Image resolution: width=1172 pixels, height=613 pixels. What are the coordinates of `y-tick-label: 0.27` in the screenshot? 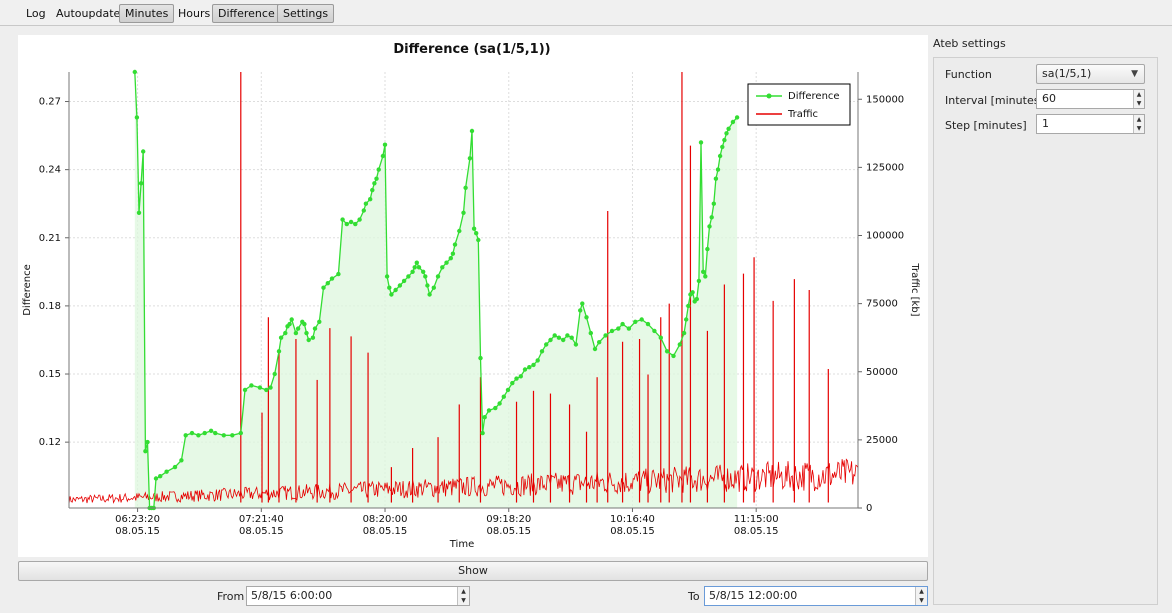 It's located at (50, 102).